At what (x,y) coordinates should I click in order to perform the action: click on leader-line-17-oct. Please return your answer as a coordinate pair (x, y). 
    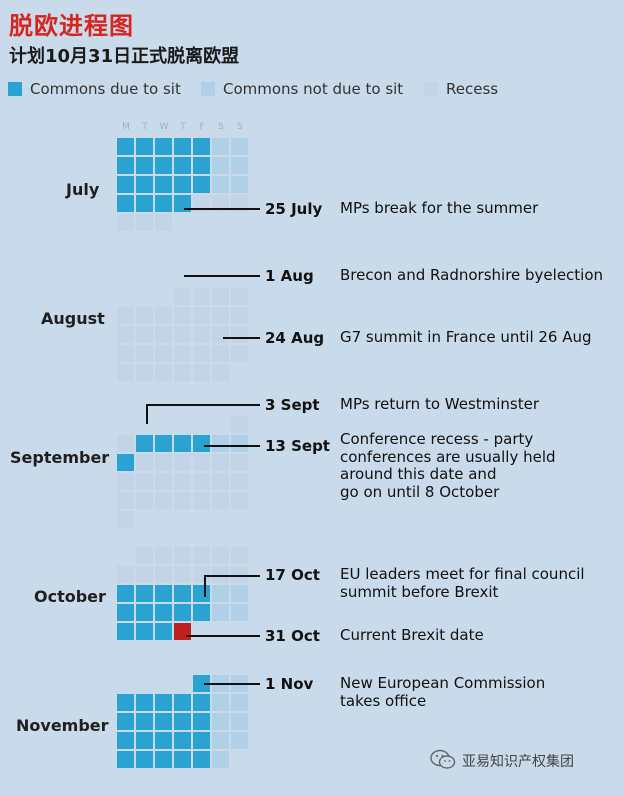
    Looking at the image, I should click on (232, 576).